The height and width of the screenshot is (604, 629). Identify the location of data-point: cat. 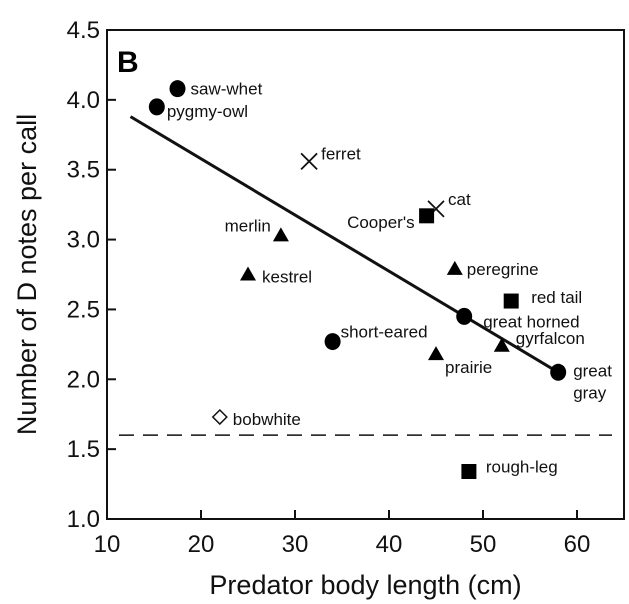
(449, 204).